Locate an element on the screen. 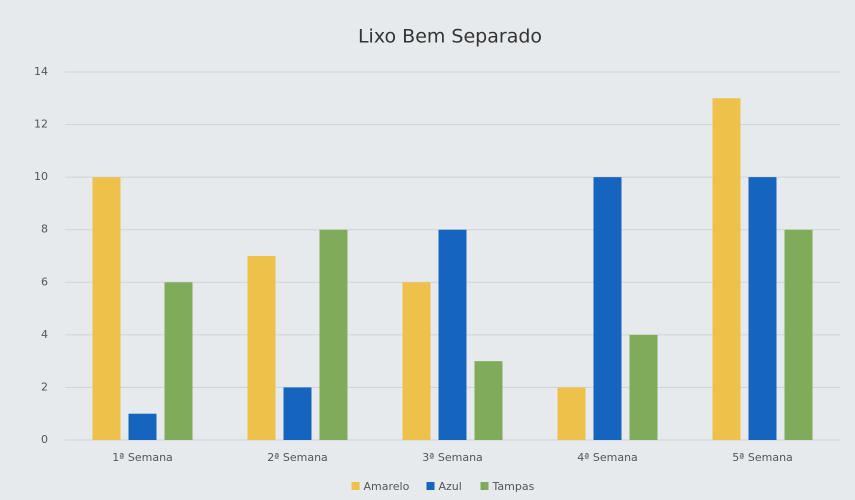 The height and width of the screenshot is (500, 855). y-tick-label: 0 is located at coordinates (44, 439).